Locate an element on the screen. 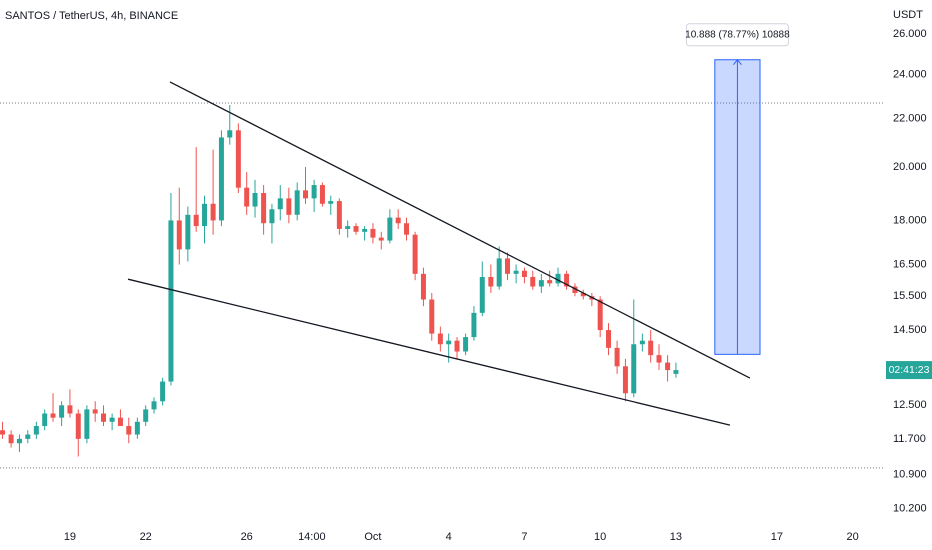 This screenshot has width=932, height=550. y-tick-label: 15.500 is located at coordinates (910, 296).